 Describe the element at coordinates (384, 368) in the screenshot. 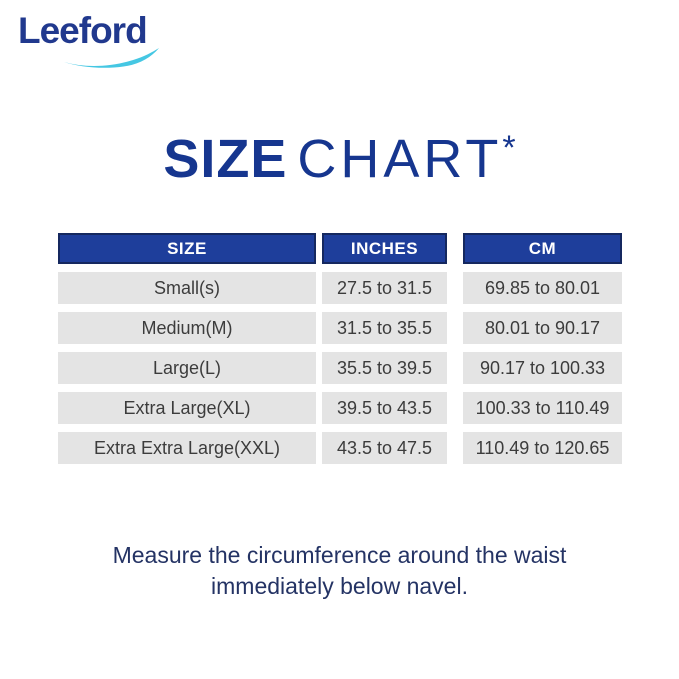

I see `cell-inches-value: 35.5 to 39.5` at that location.